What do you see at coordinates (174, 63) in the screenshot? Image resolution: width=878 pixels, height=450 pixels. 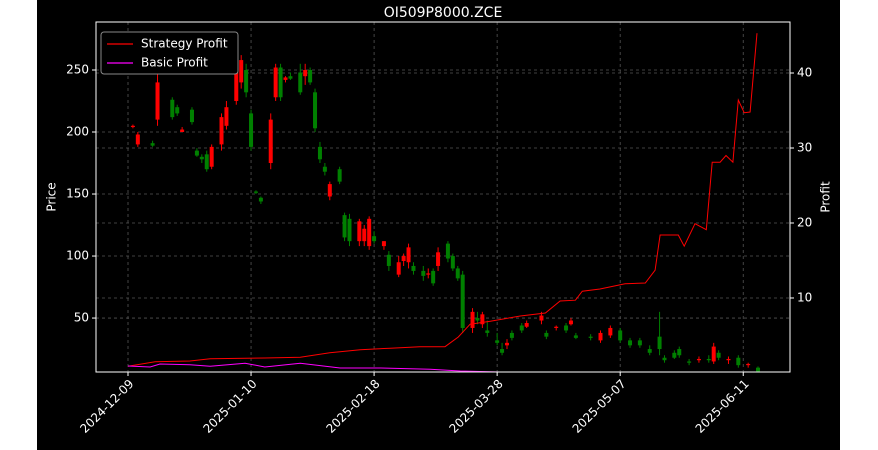 I see `legend-label: Basic Profit` at bounding box center [174, 63].